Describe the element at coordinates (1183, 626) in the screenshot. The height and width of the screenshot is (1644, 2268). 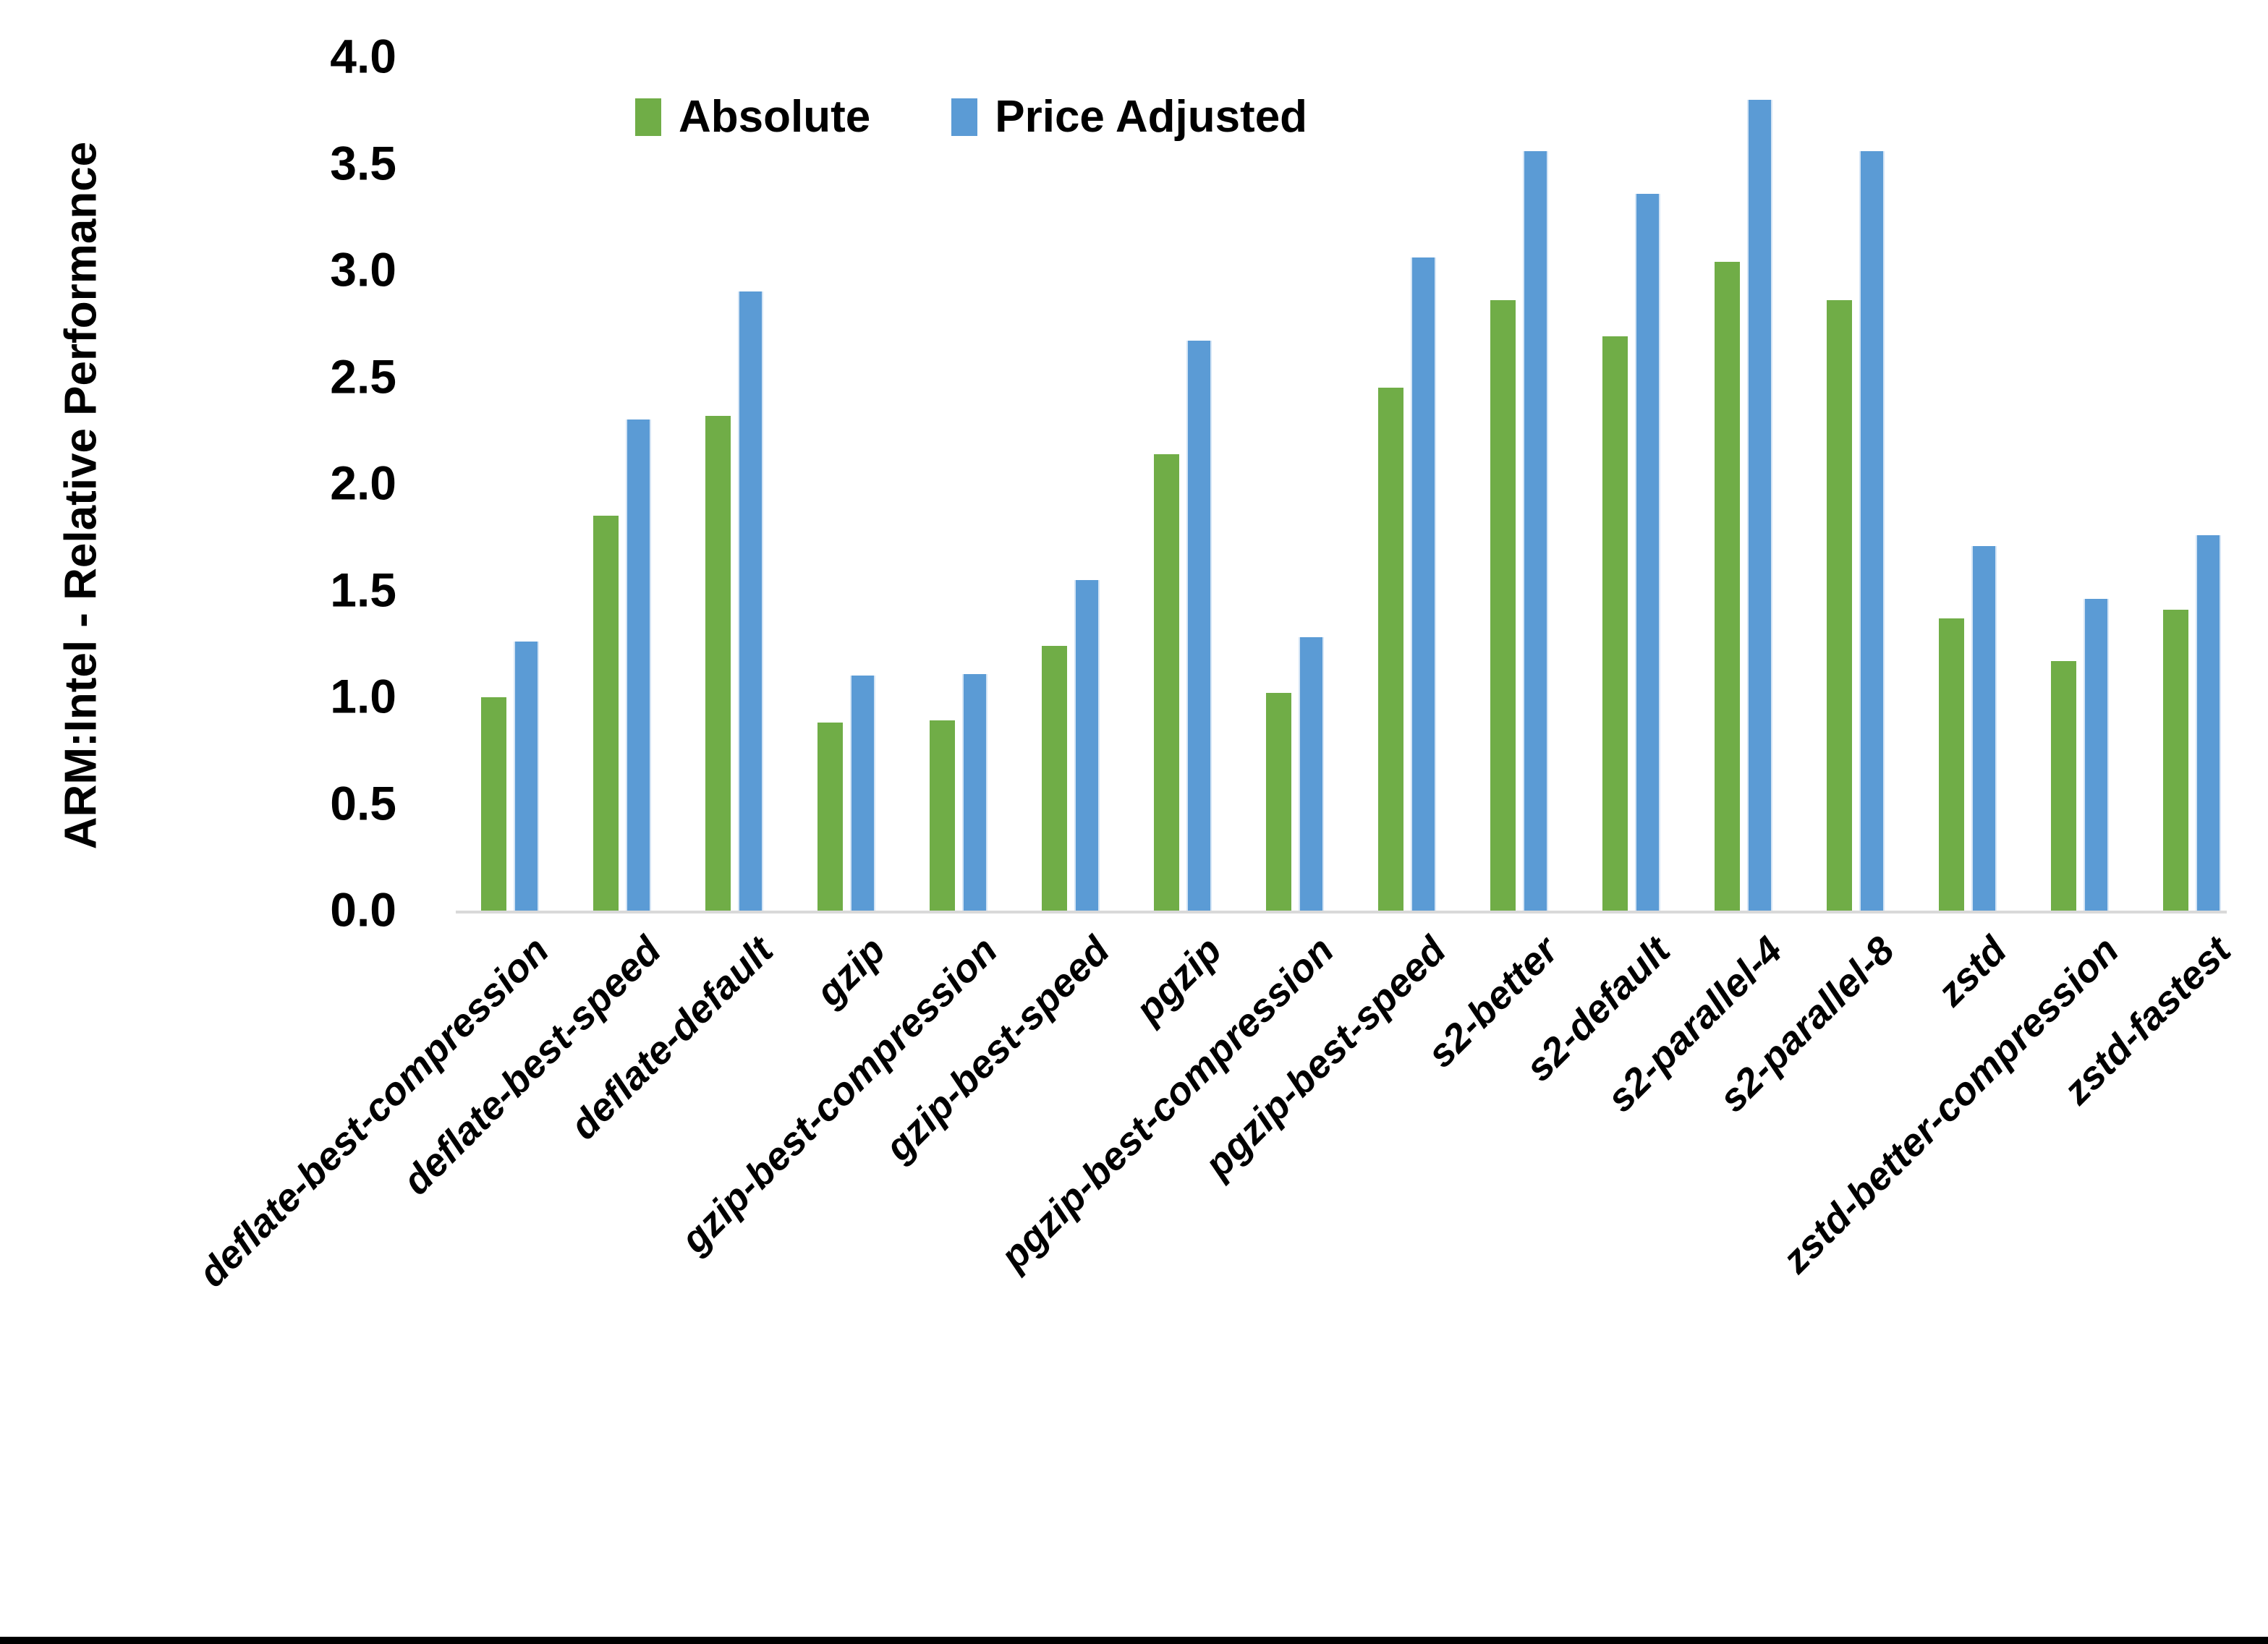
I see `bar-group-pgzip` at that location.